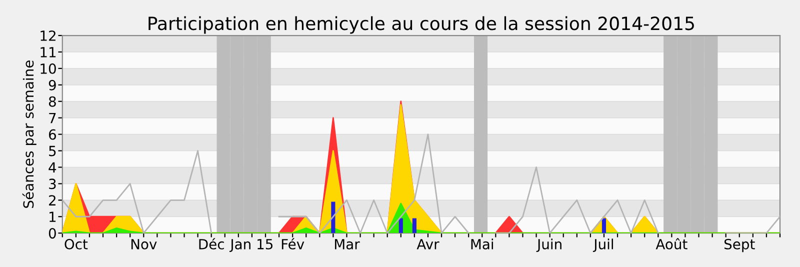  Describe the element at coordinates (421, 25) in the screenshot. I see `chart-title: Participation en hemicycle au cours de la session 2014-2015` at that location.